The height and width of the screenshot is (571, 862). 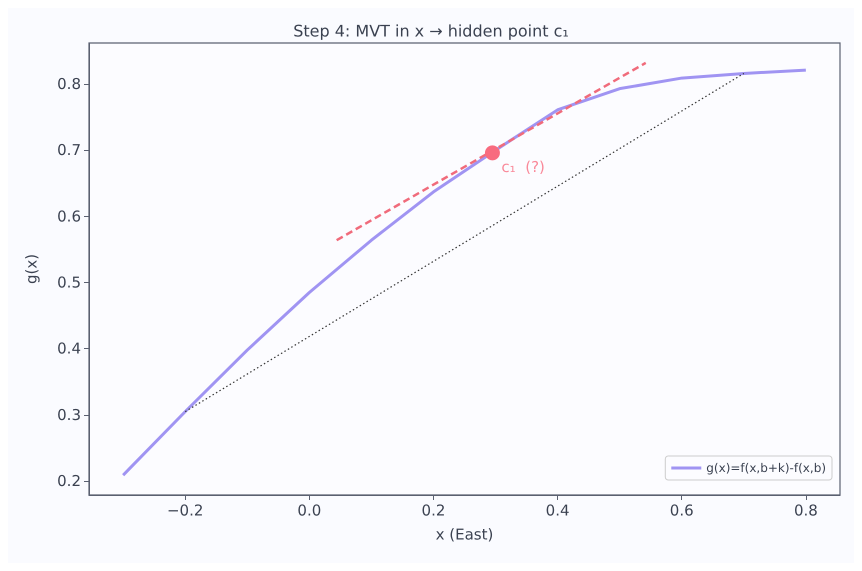 What do you see at coordinates (558, 511) in the screenshot?
I see `x-tick-label: 0.4` at bounding box center [558, 511].